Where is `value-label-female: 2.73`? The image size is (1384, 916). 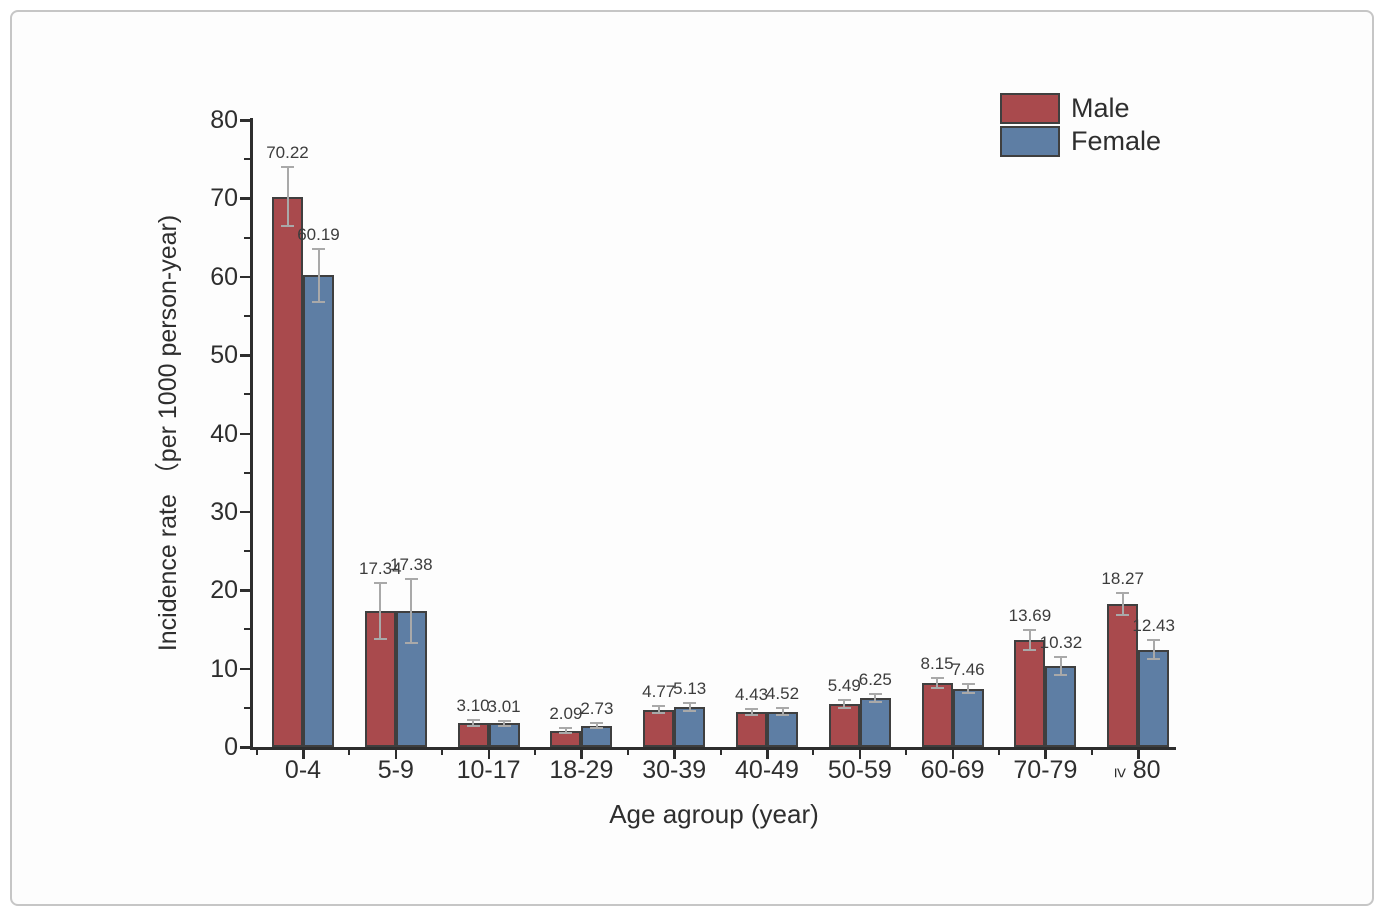 value-label-female: 2.73 is located at coordinates (597, 708).